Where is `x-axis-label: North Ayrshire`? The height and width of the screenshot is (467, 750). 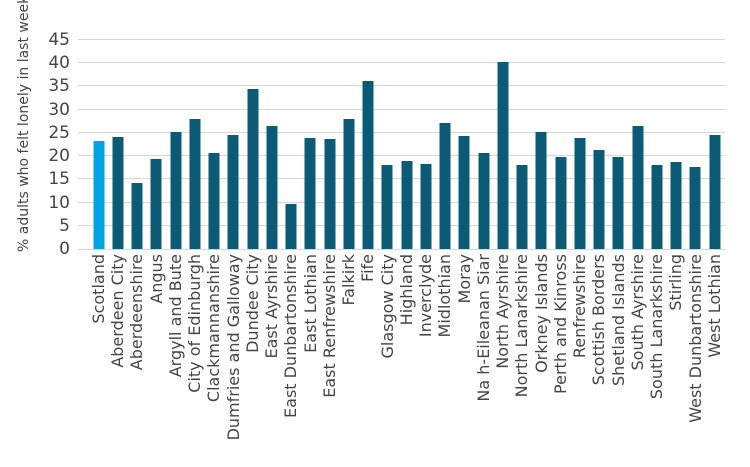
x-axis-label: North Ayrshire is located at coordinates (503, 311).